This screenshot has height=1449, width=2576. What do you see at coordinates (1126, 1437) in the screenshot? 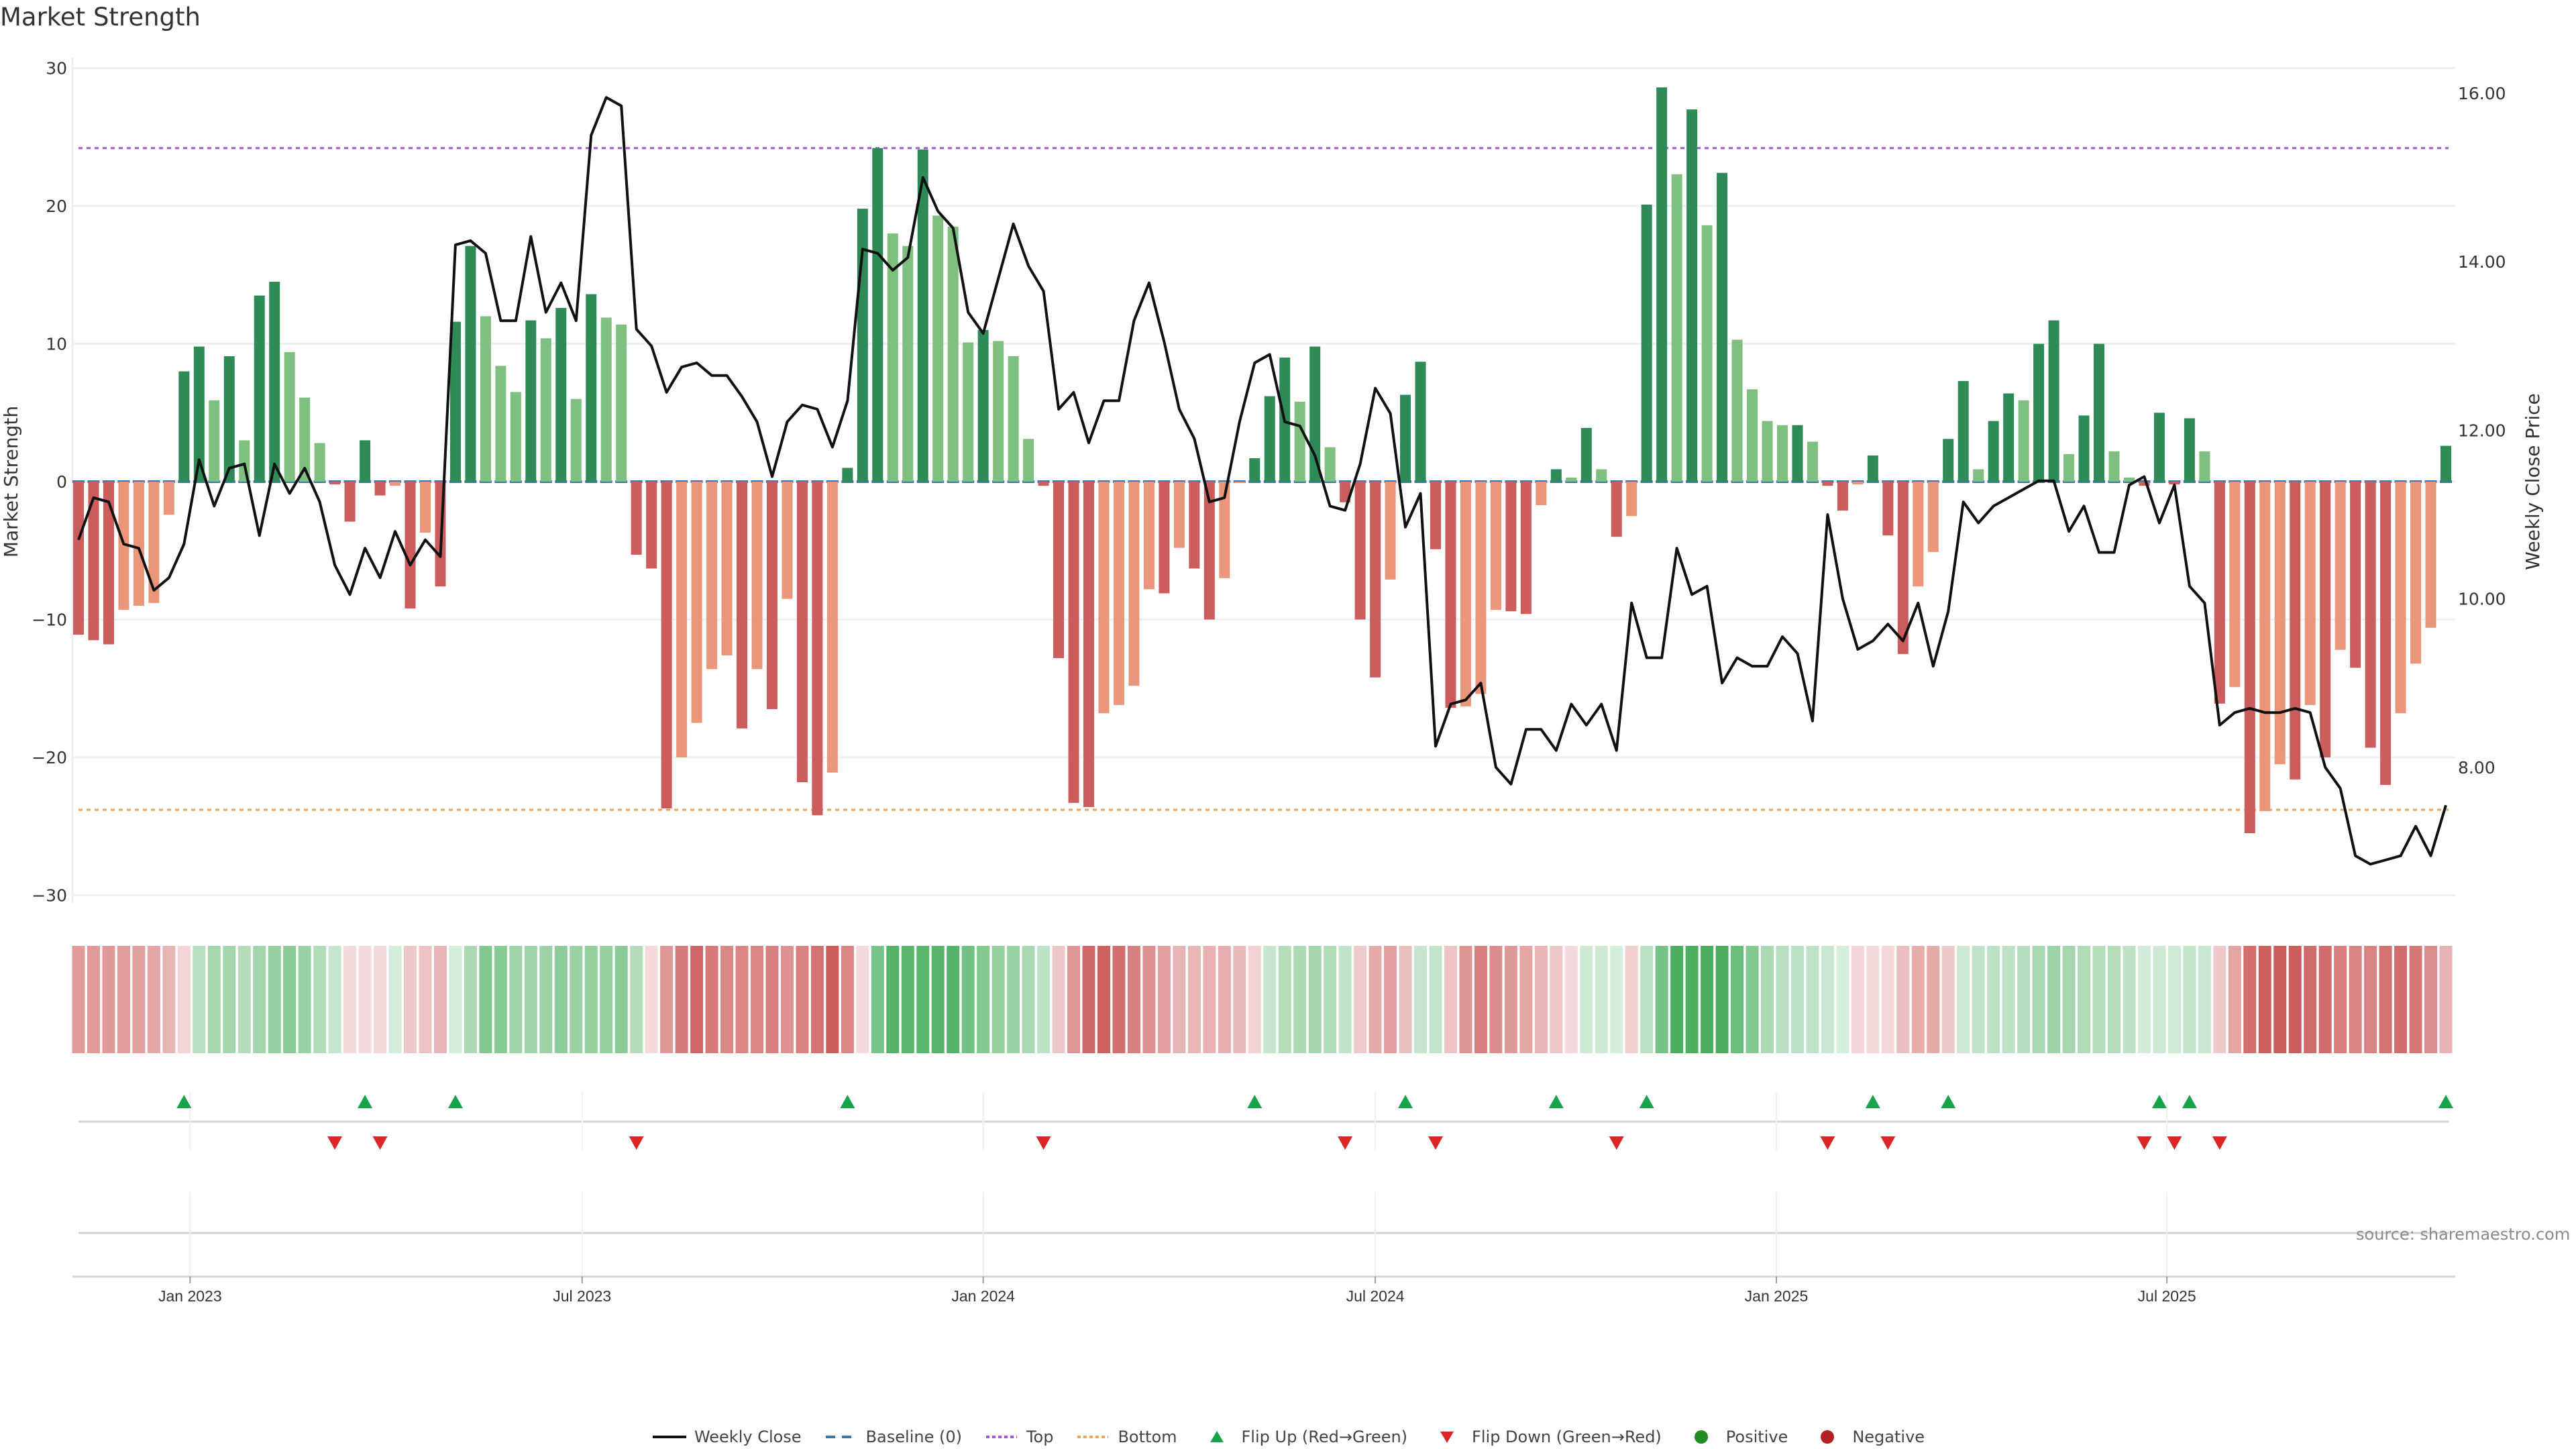
I see `legend-item-bottom: Bottom` at bounding box center [1126, 1437].